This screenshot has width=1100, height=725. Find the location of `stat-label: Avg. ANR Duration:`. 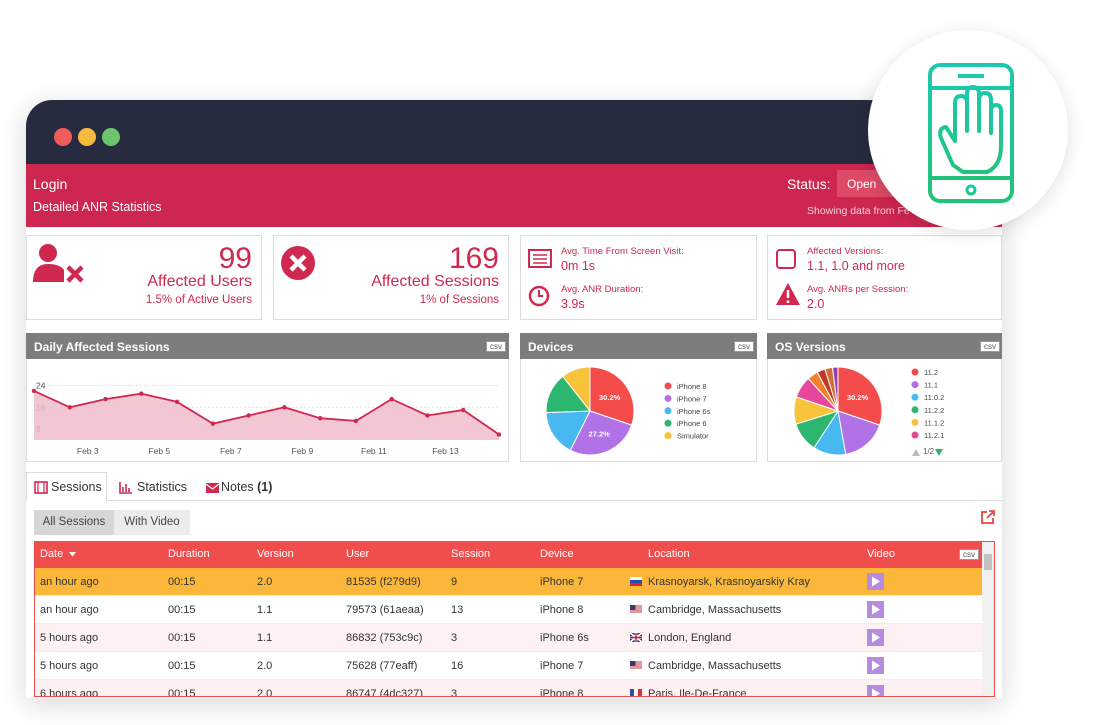

stat-label: Avg. ANR Duration: is located at coordinates (602, 289).